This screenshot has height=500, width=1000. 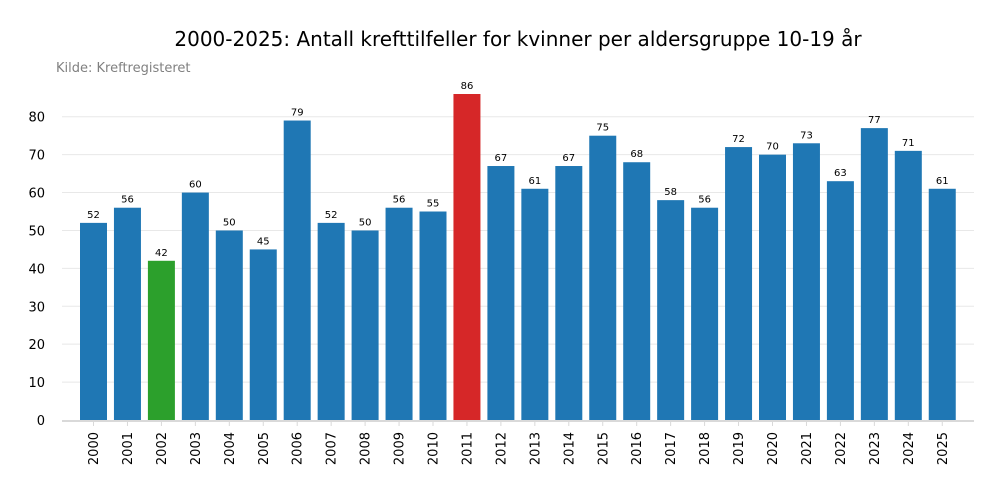 What do you see at coordinates (230, 448) in the screenshot?
I see `x-tick-label-2004: 2004` at bounding box center [230, 448].